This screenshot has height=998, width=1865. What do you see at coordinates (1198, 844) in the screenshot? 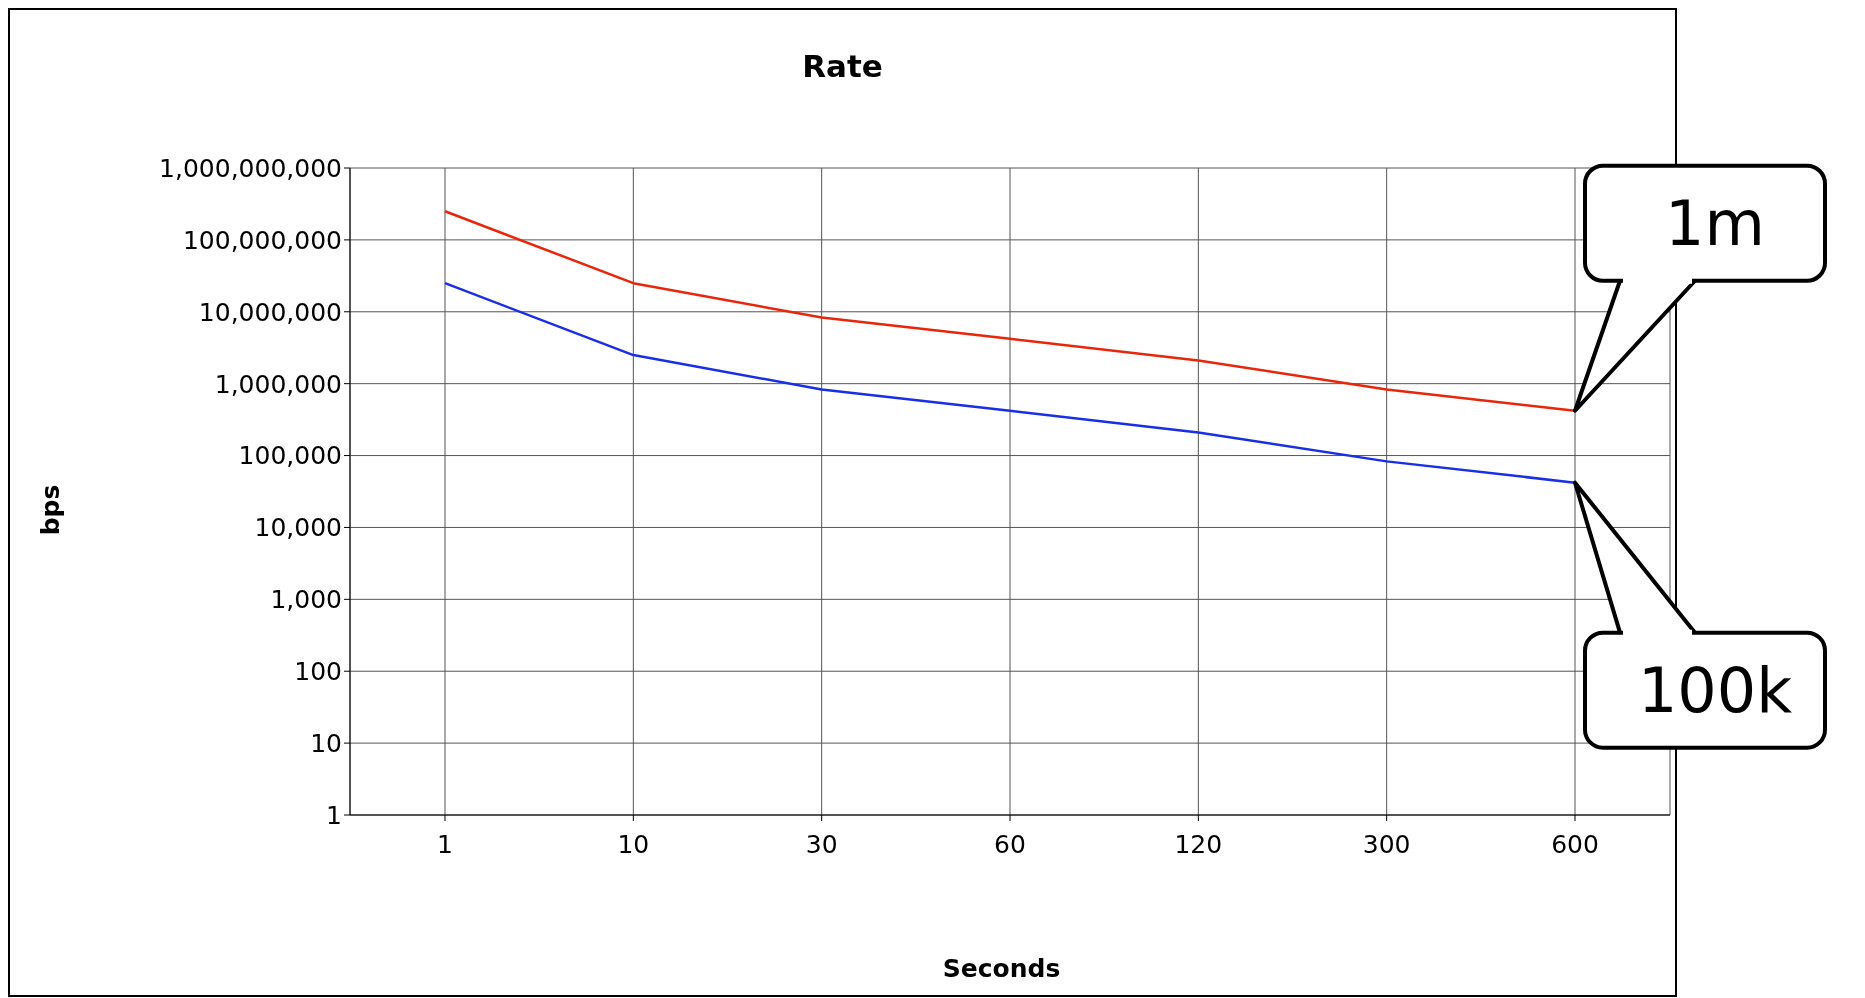
I see `x-tick-label: 120` at bounding box center [1198, 844].